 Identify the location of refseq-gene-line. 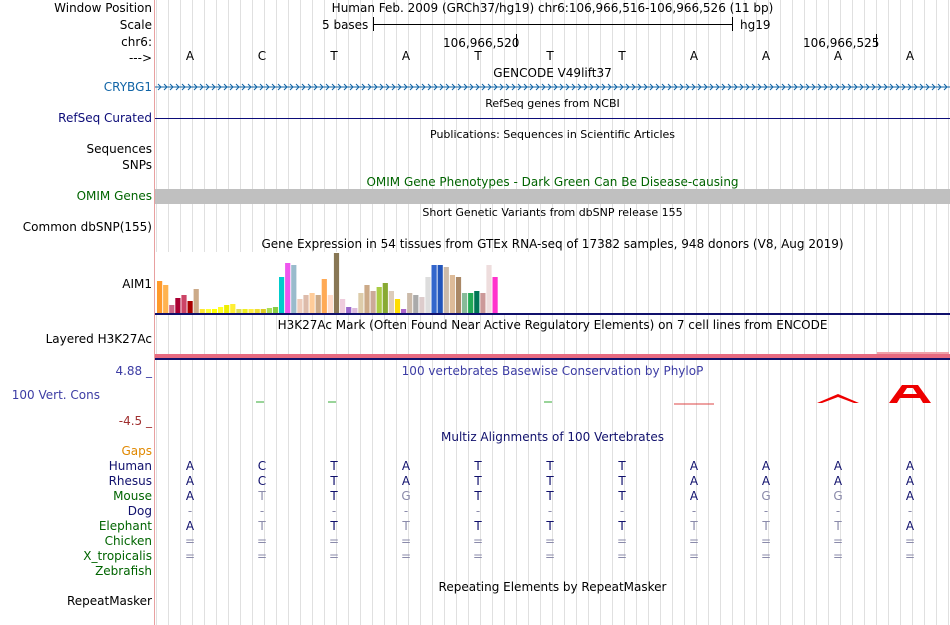
(552, 118).